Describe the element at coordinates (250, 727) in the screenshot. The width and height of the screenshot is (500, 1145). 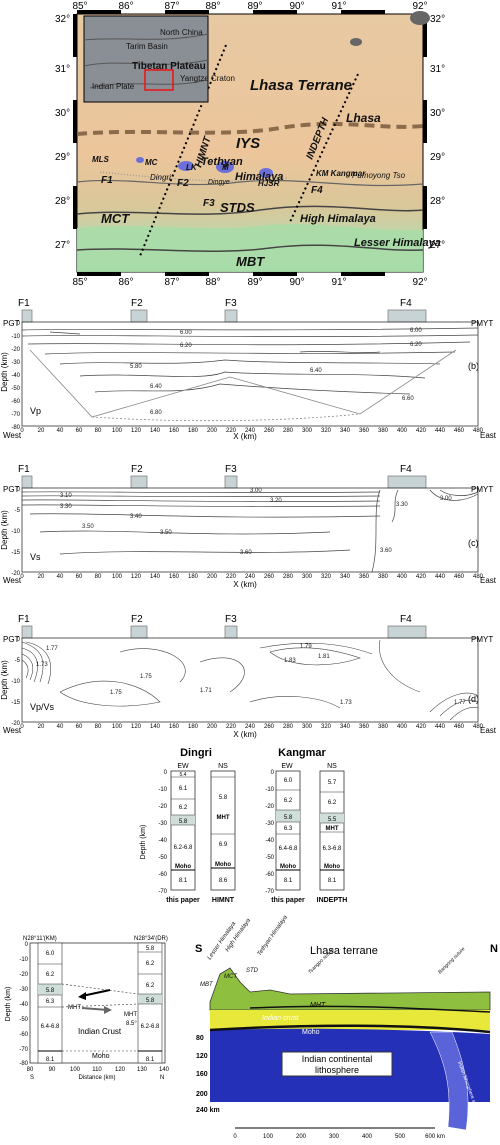
I see `x-tick-label: 240` at that location.